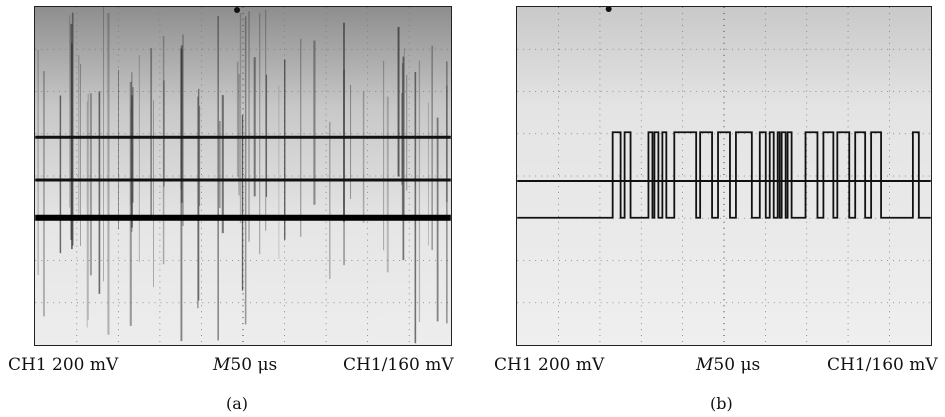 This screenshot has width=945, height=417. Describe the element at coordinates (721, 403) in the screenshot. I see `panel-label-b: (b)` at that location.